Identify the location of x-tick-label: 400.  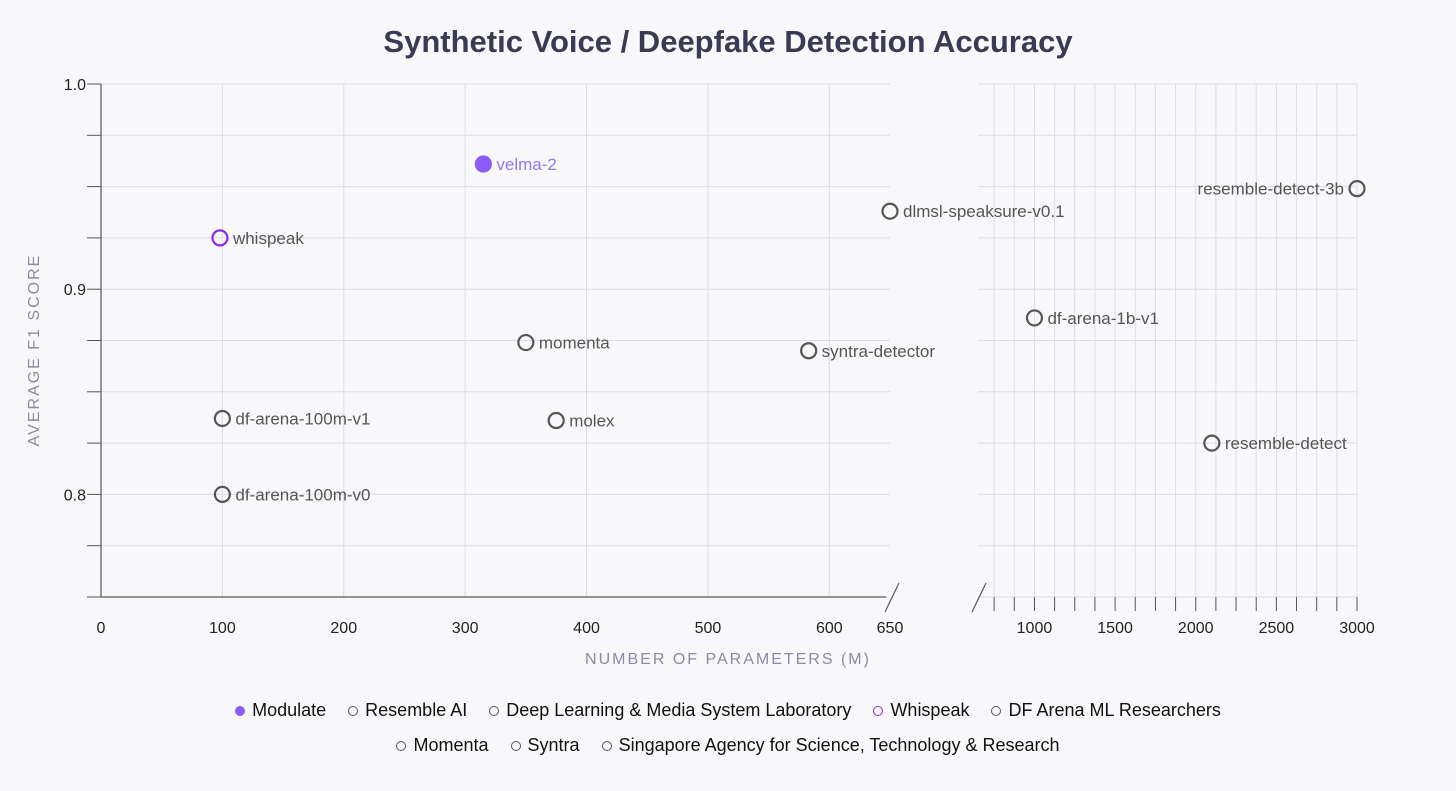
(586, 628).